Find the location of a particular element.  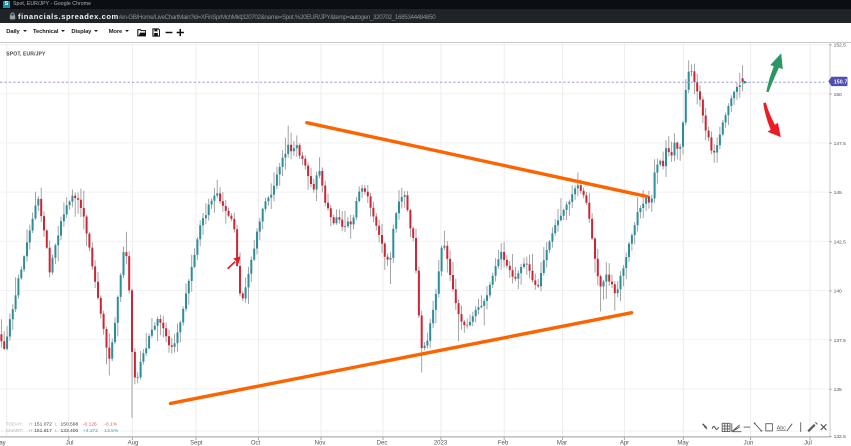

svg-text: 2023 is located at coordinates (441, 443).